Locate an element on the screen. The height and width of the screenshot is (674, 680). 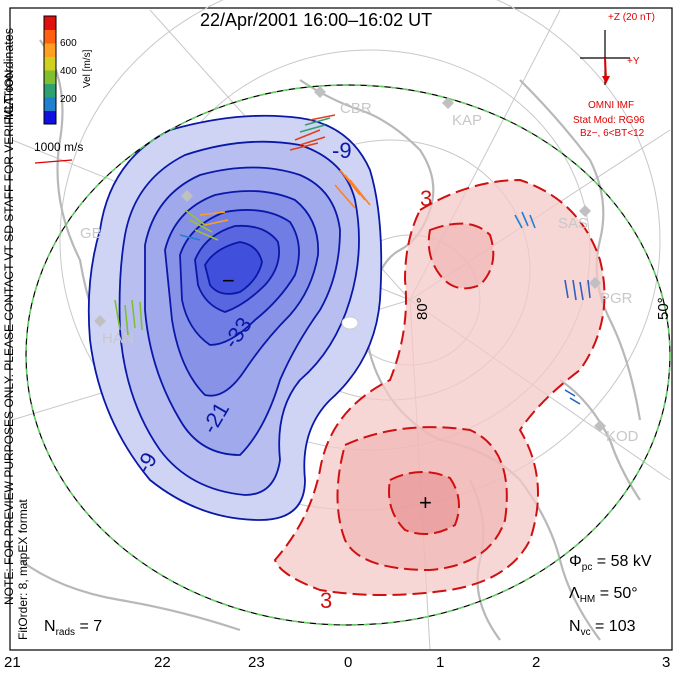
scale-arrow is located at coordinates (53, 161).